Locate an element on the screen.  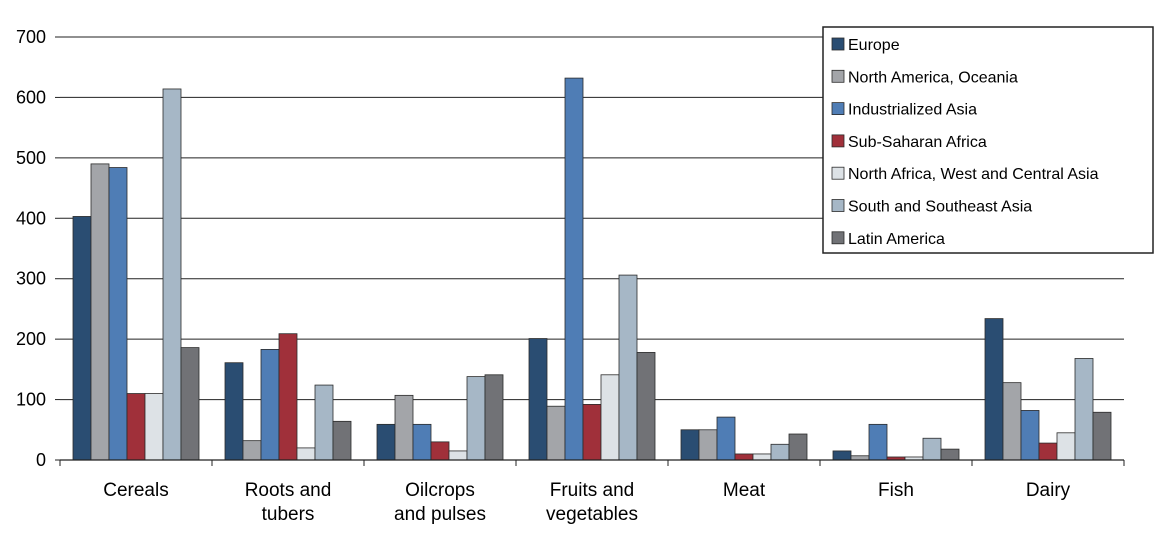
legend-label: Europe is located at coordinates (874, 45).